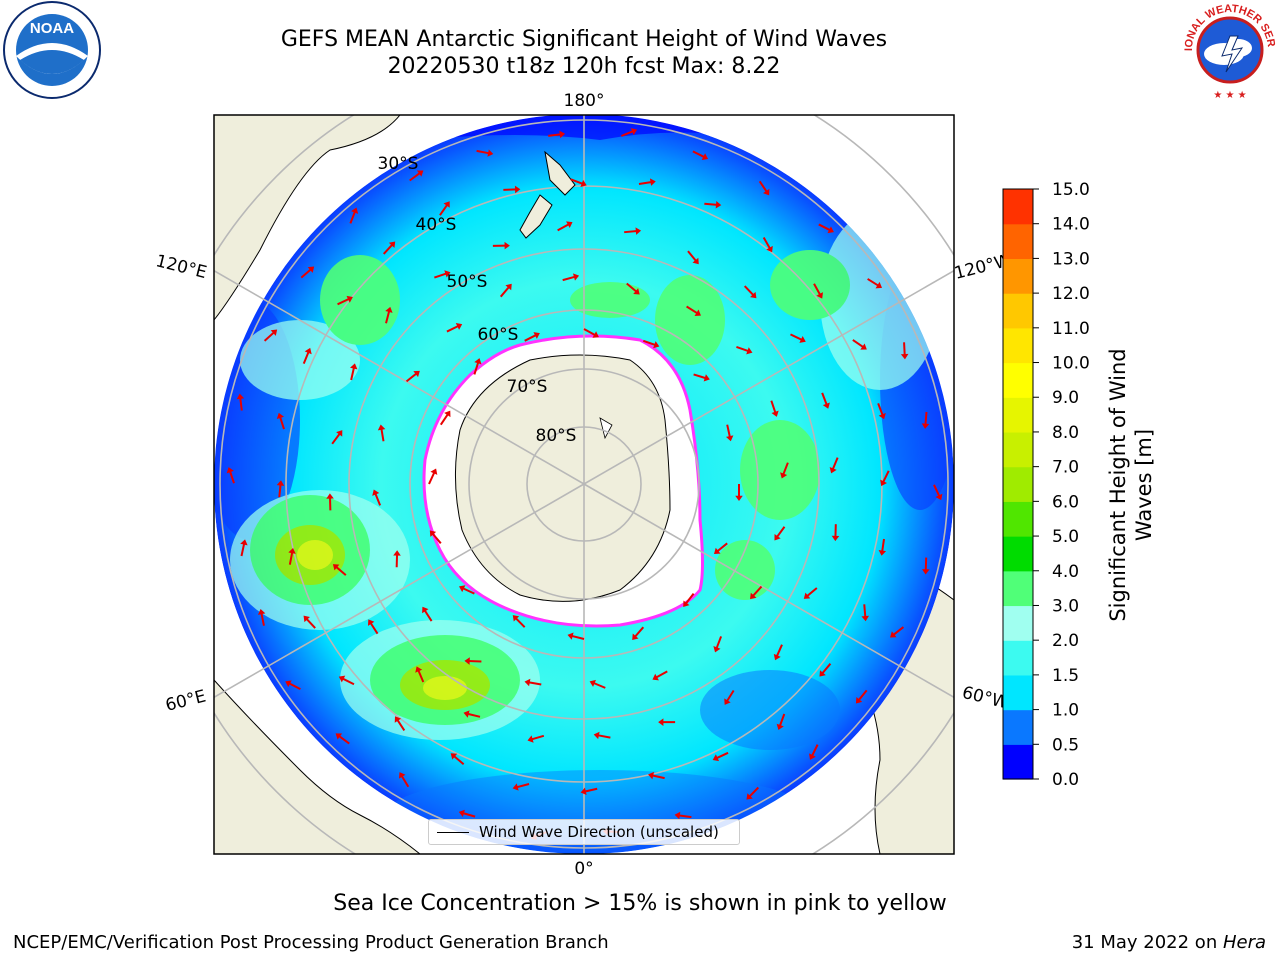 The image size is (1280, 960). I want to click on antarctica, so click(563, 481).